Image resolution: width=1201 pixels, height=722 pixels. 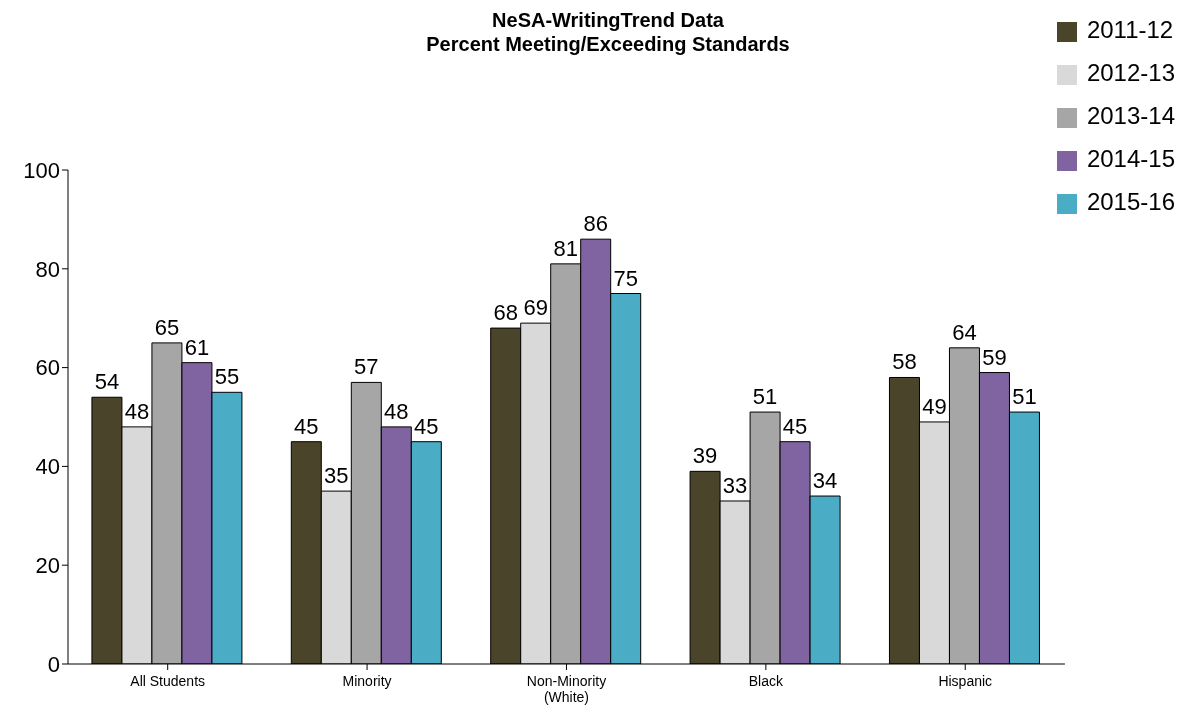 I want to click on data-label: 64, so click(x=964, y=332).